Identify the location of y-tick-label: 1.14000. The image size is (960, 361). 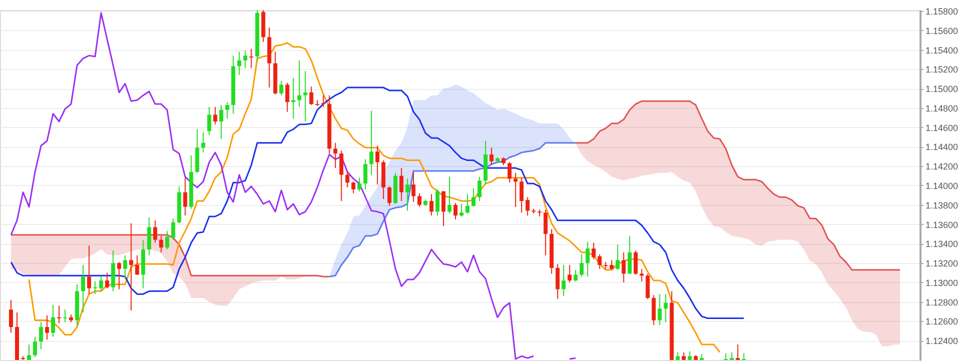
(942, 185).